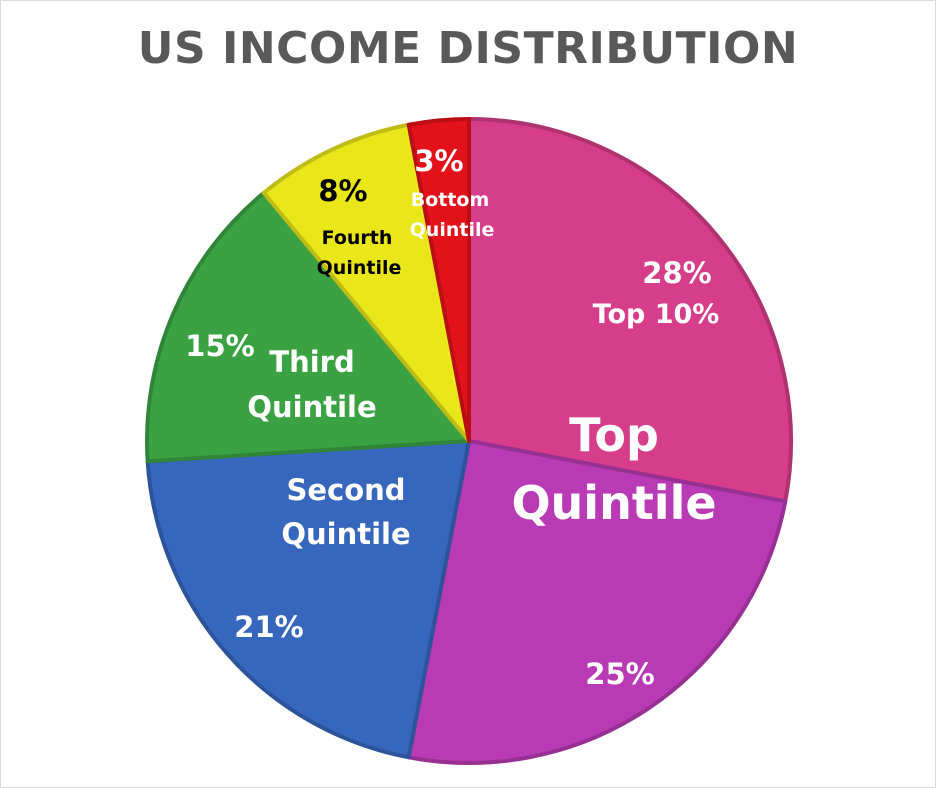 The image size is (936, 788). I want to click on label-third-line1: Third, so click(311, 362).